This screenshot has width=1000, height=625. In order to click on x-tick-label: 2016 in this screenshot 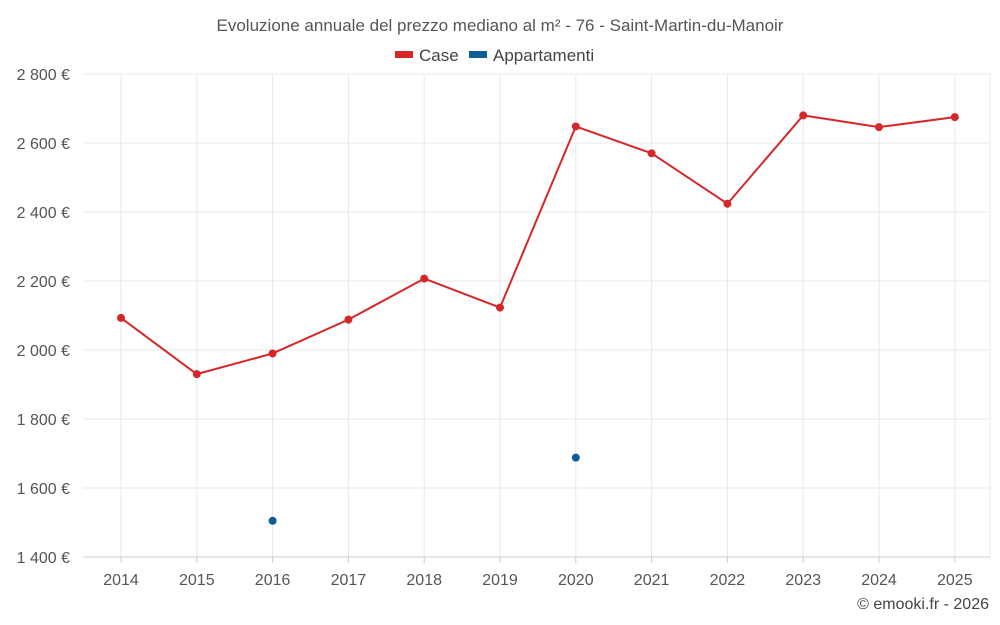, I will do `click(273, 580)`.